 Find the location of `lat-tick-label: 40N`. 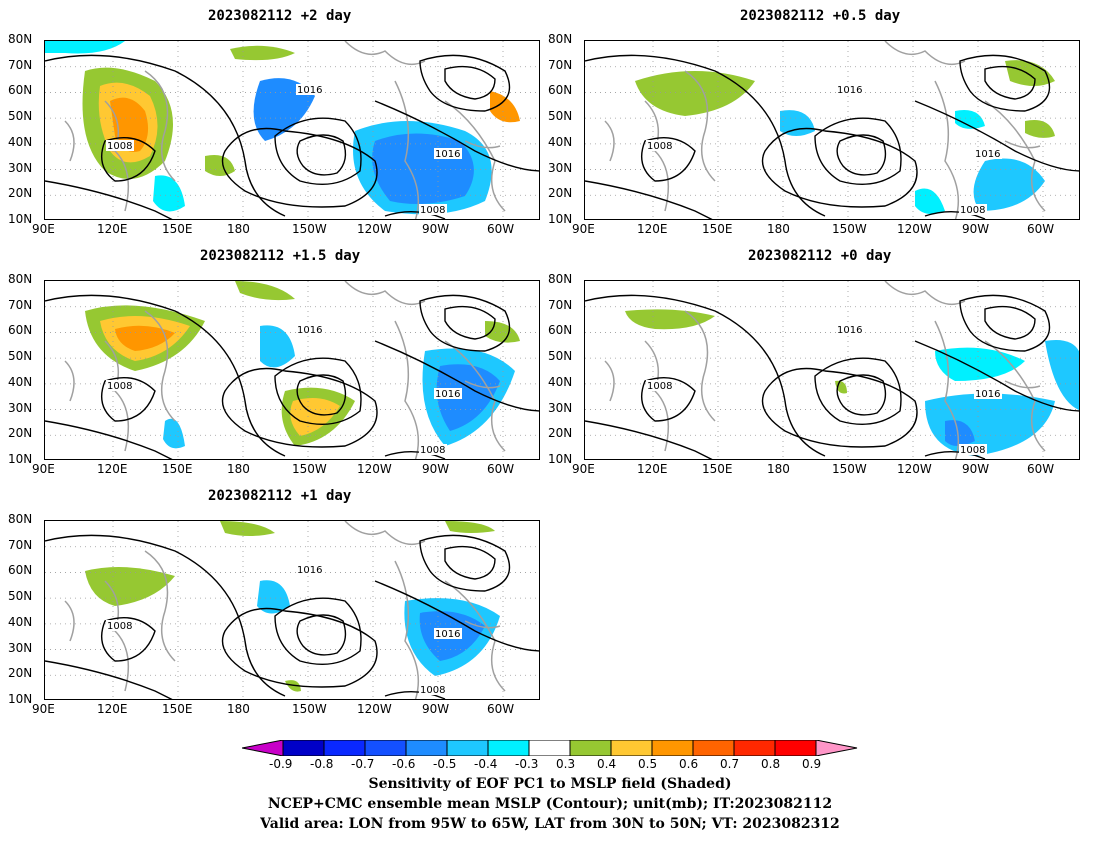

lat-tick-label: 40N is located at coordinates (20, 621).